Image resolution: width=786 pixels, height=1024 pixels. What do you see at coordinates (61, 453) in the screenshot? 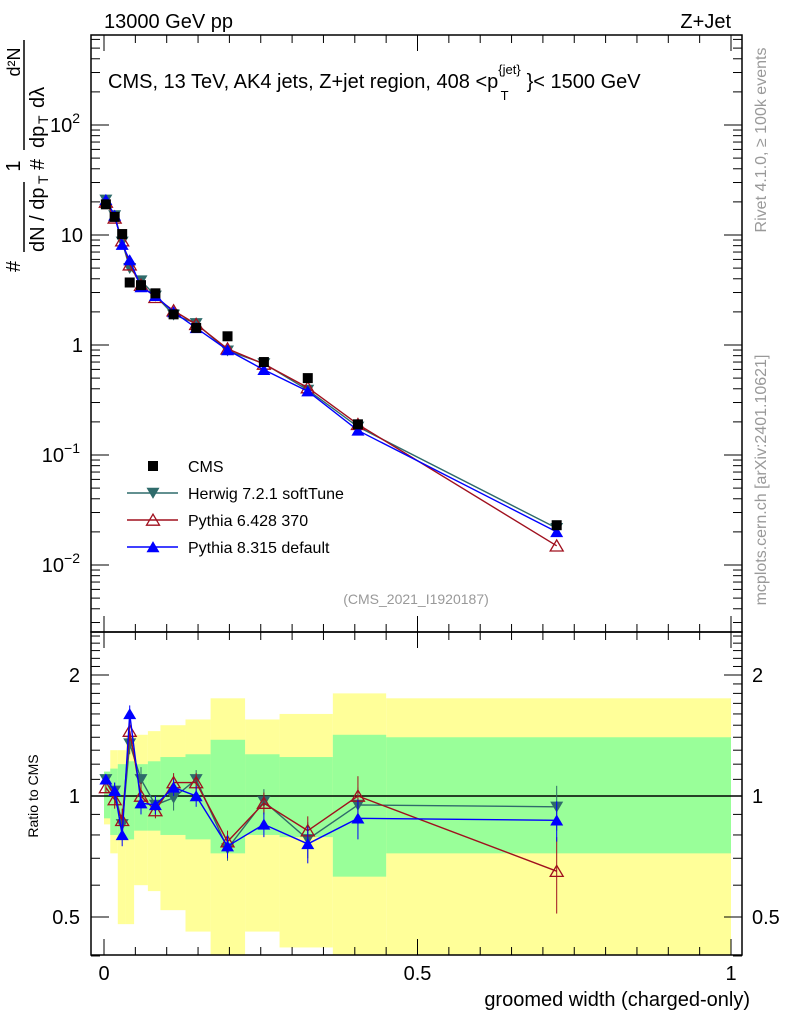
I see `y-tick-label: 10⁻¹` at bounding box center [61, 453].